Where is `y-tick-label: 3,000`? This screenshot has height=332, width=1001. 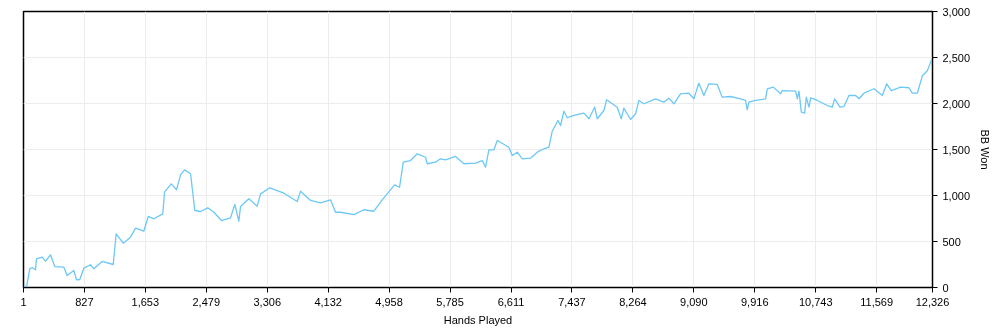
y-tick-label: 3,000 is located at coordinates (956, 11).